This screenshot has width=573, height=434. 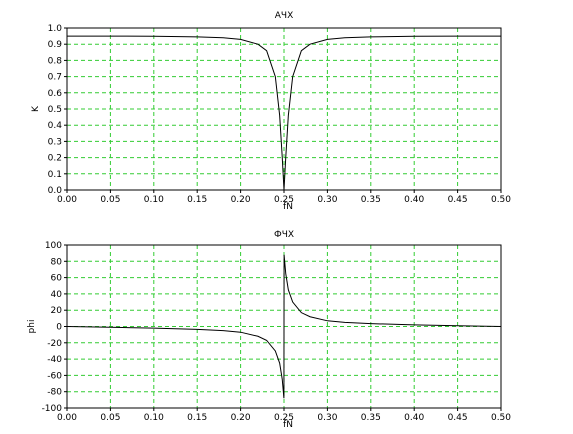 I want to click on y-tick-label: 0.4, so click(x=55, y=126).